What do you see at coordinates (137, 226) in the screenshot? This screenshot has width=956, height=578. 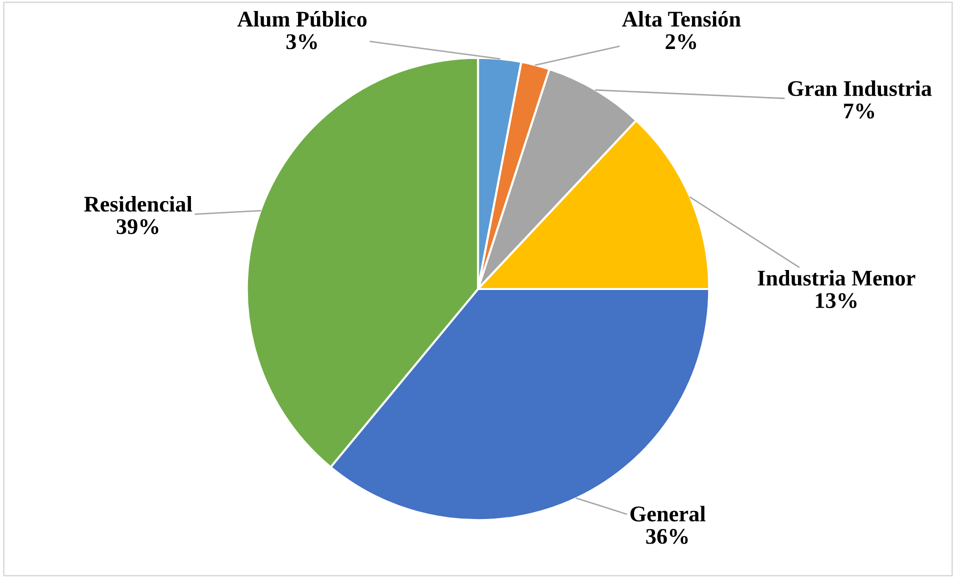 I see `data-label: 39%` at bounding box center [137, 226].